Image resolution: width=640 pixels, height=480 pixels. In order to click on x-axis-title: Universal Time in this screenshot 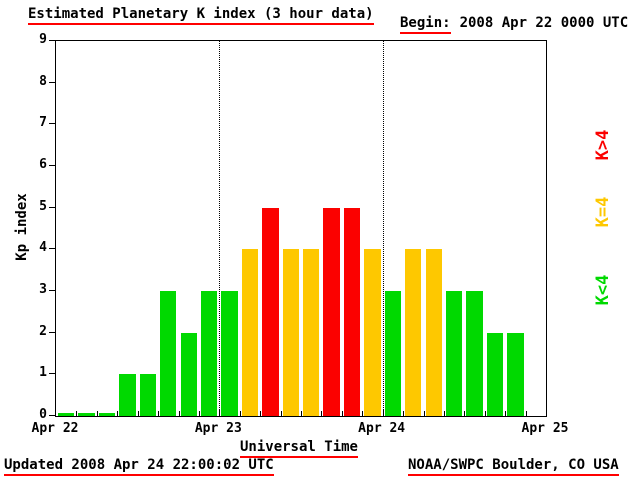, I will do `click(299, 448)`.